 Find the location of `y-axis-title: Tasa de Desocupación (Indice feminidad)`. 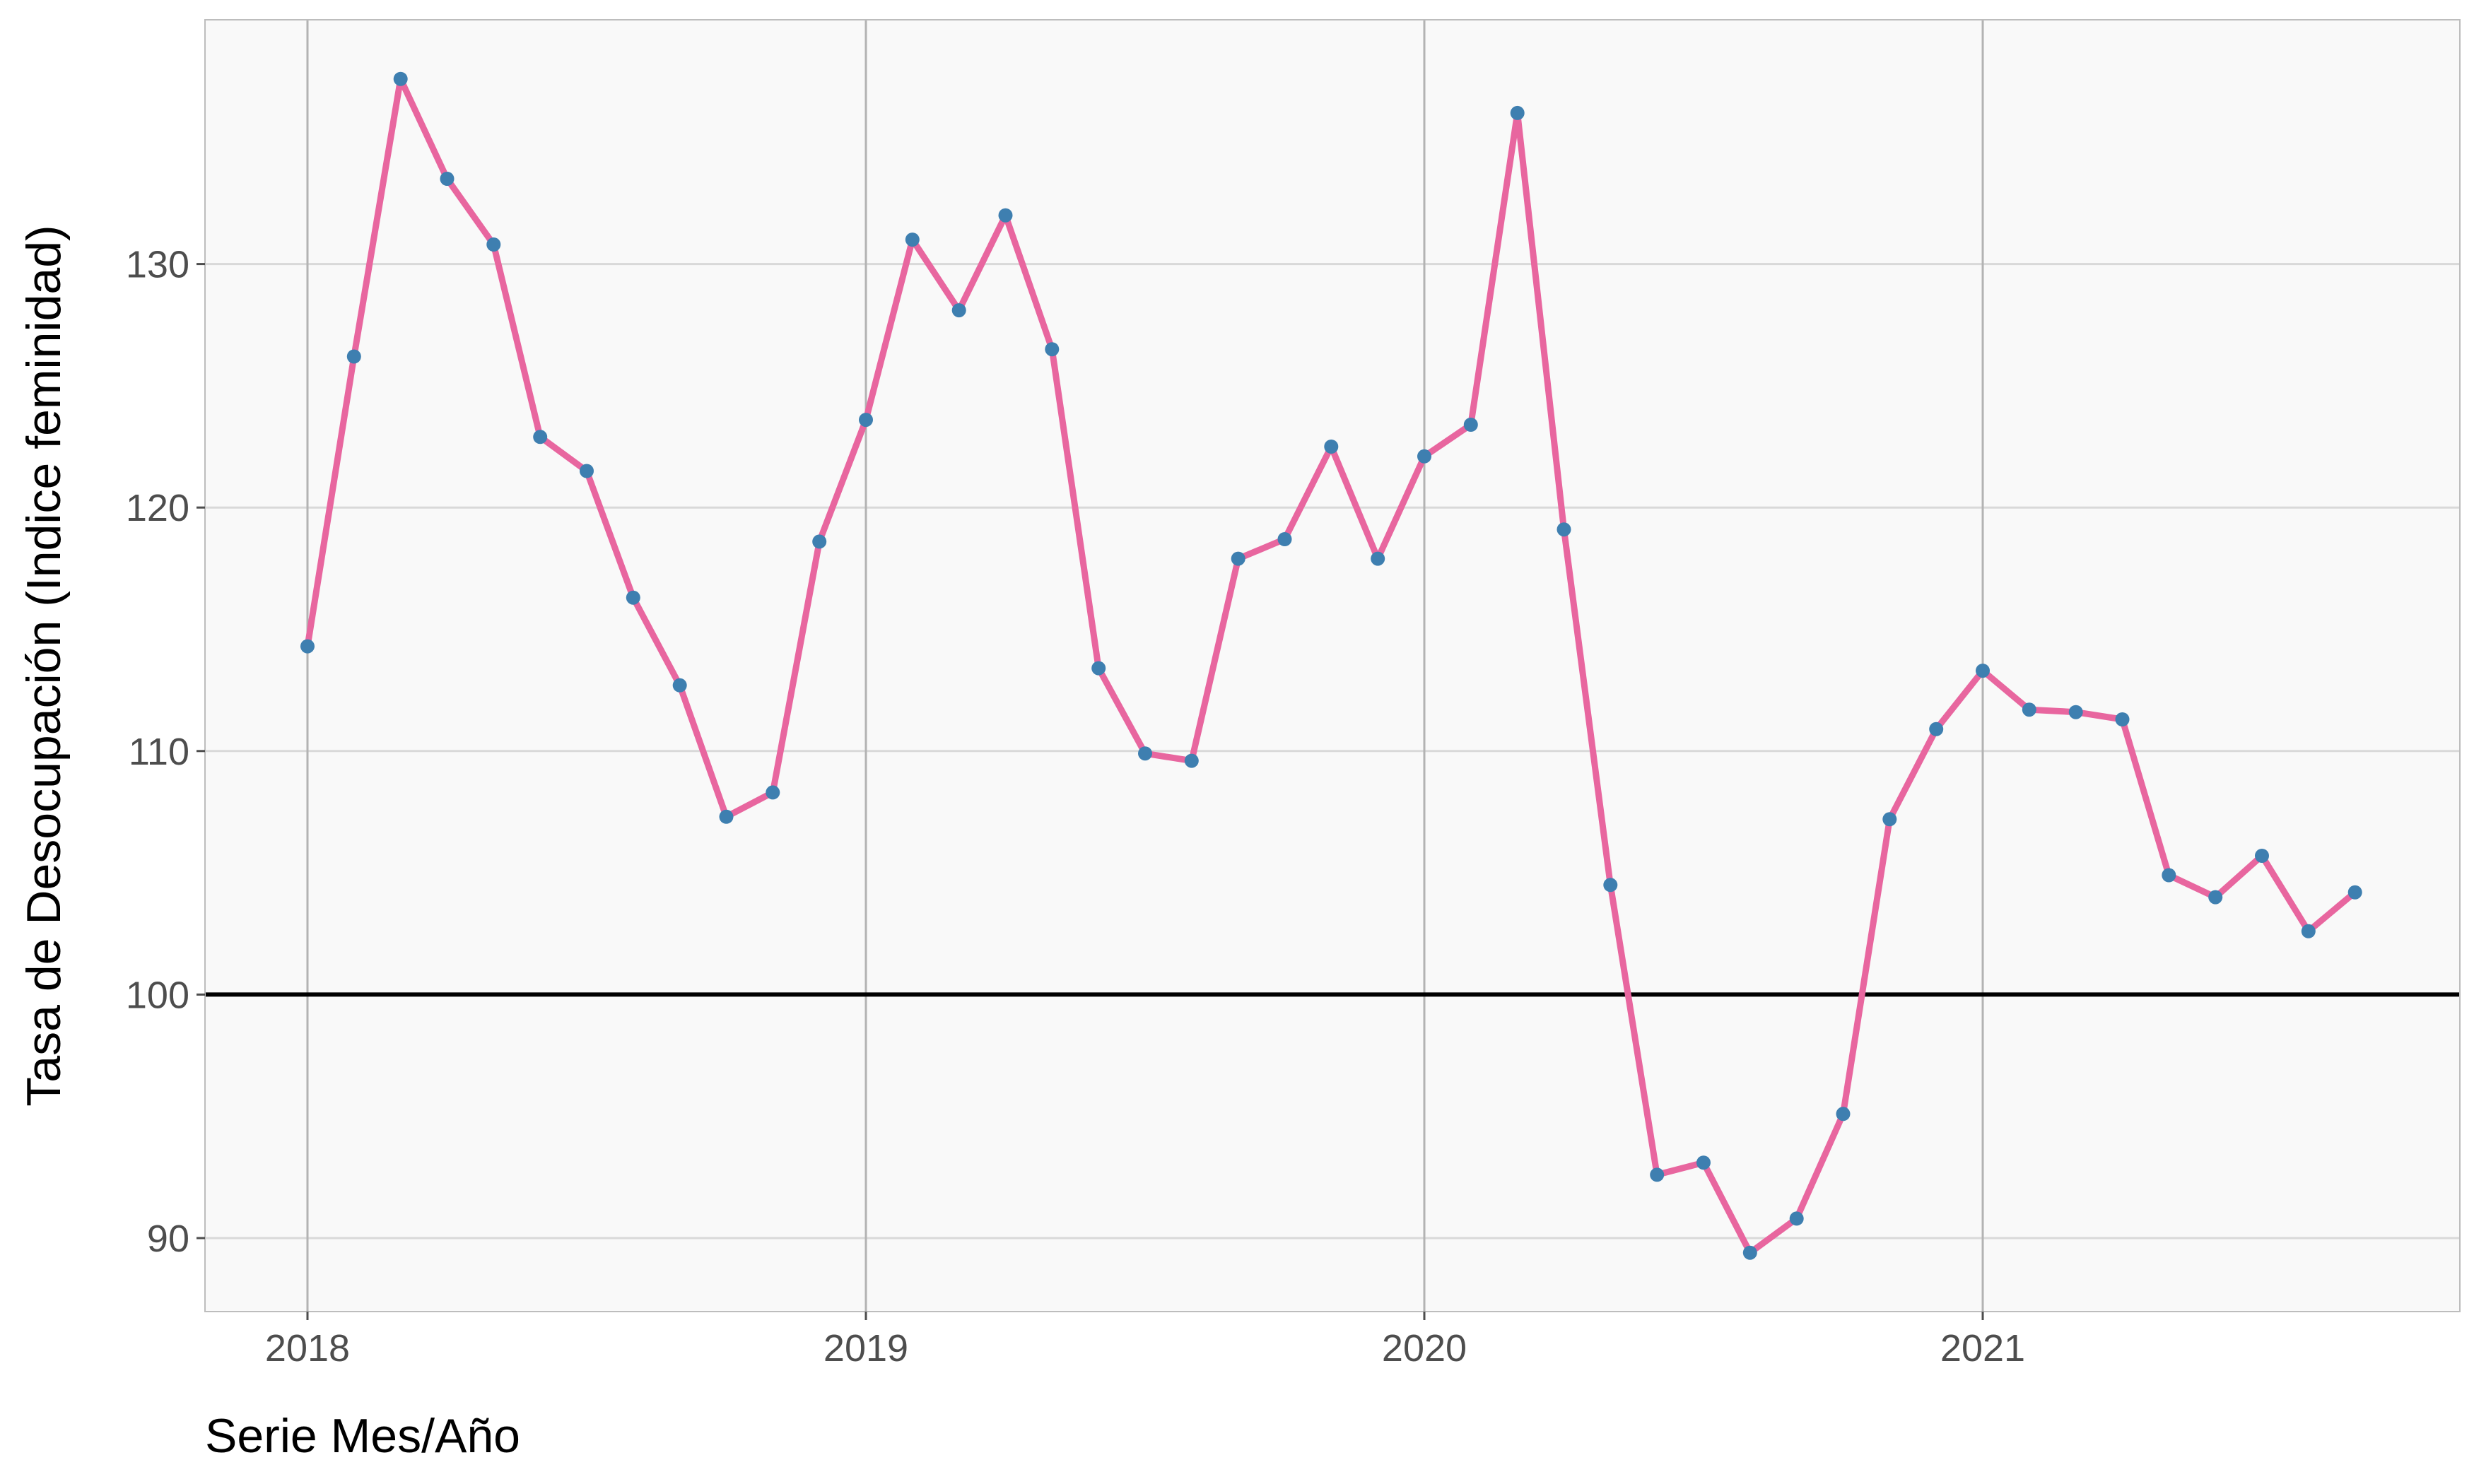

y-axis-title: Tasa de Desocupación (Indice feminidad) is located at coordinates (44, 665).